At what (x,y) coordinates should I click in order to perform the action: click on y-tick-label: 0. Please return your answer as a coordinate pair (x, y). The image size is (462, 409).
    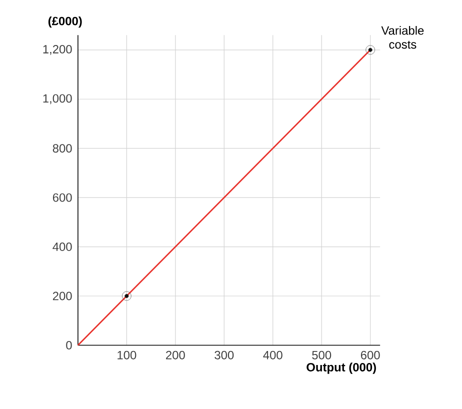
    Looking at the image, I should click on (69, 345).